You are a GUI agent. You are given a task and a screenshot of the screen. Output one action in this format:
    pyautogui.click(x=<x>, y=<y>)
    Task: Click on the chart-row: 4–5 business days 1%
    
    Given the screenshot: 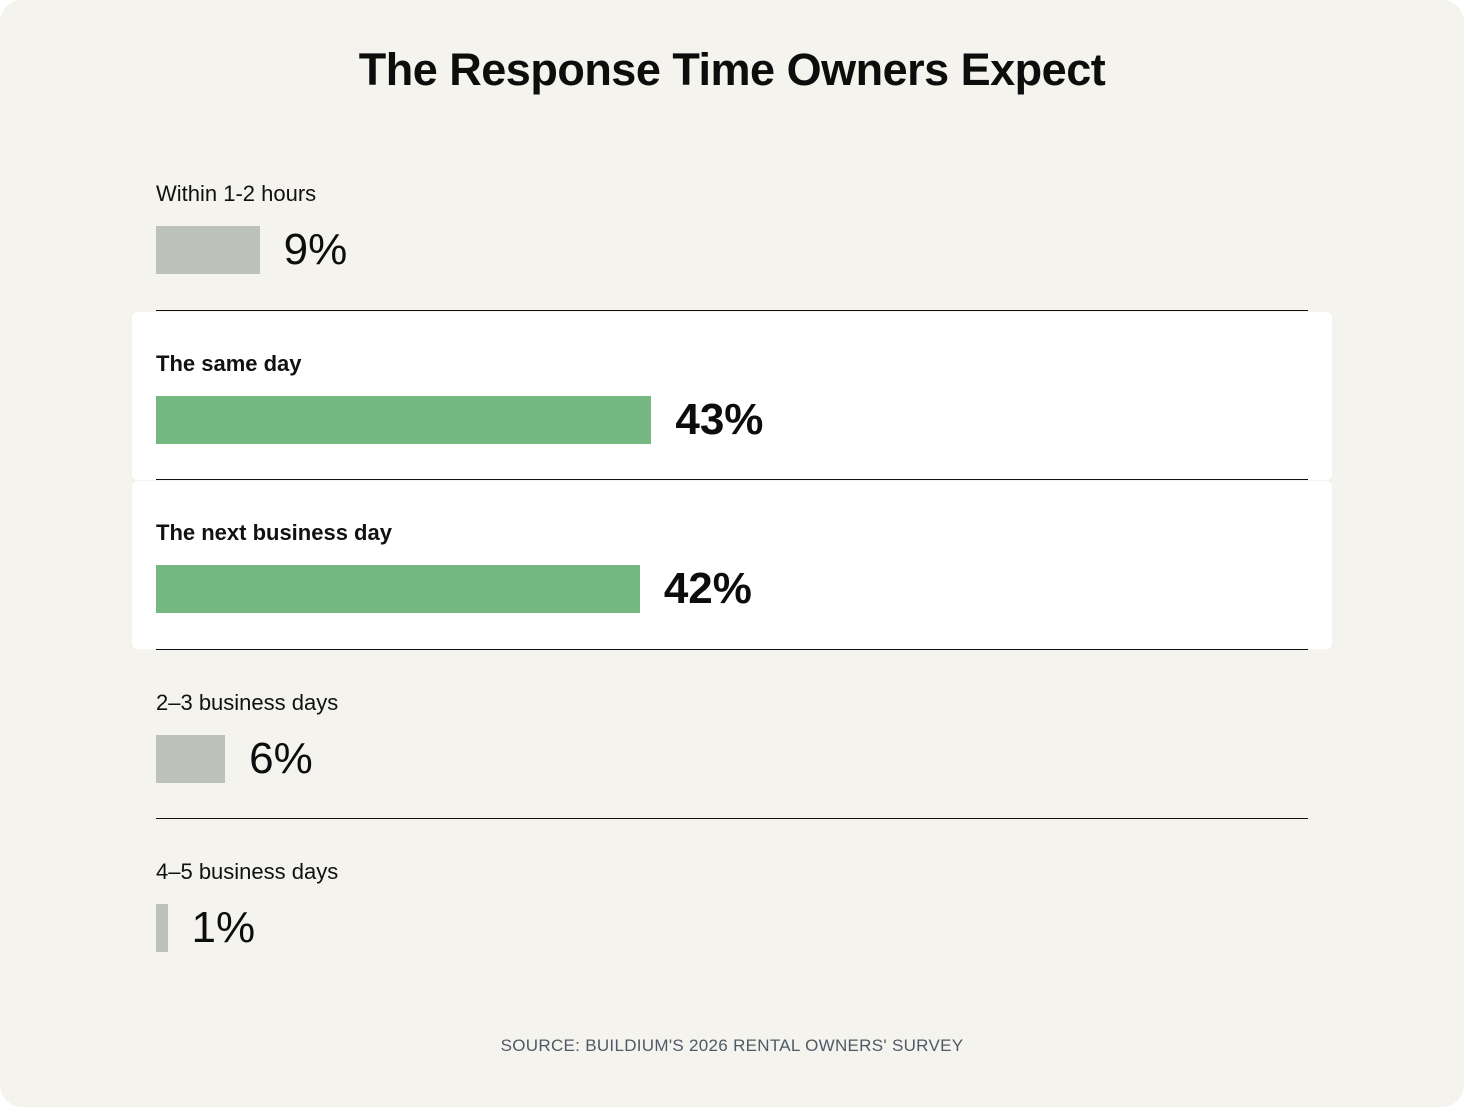 What is the action you would take?
    pyautogui.click(x=732, y=904)
    